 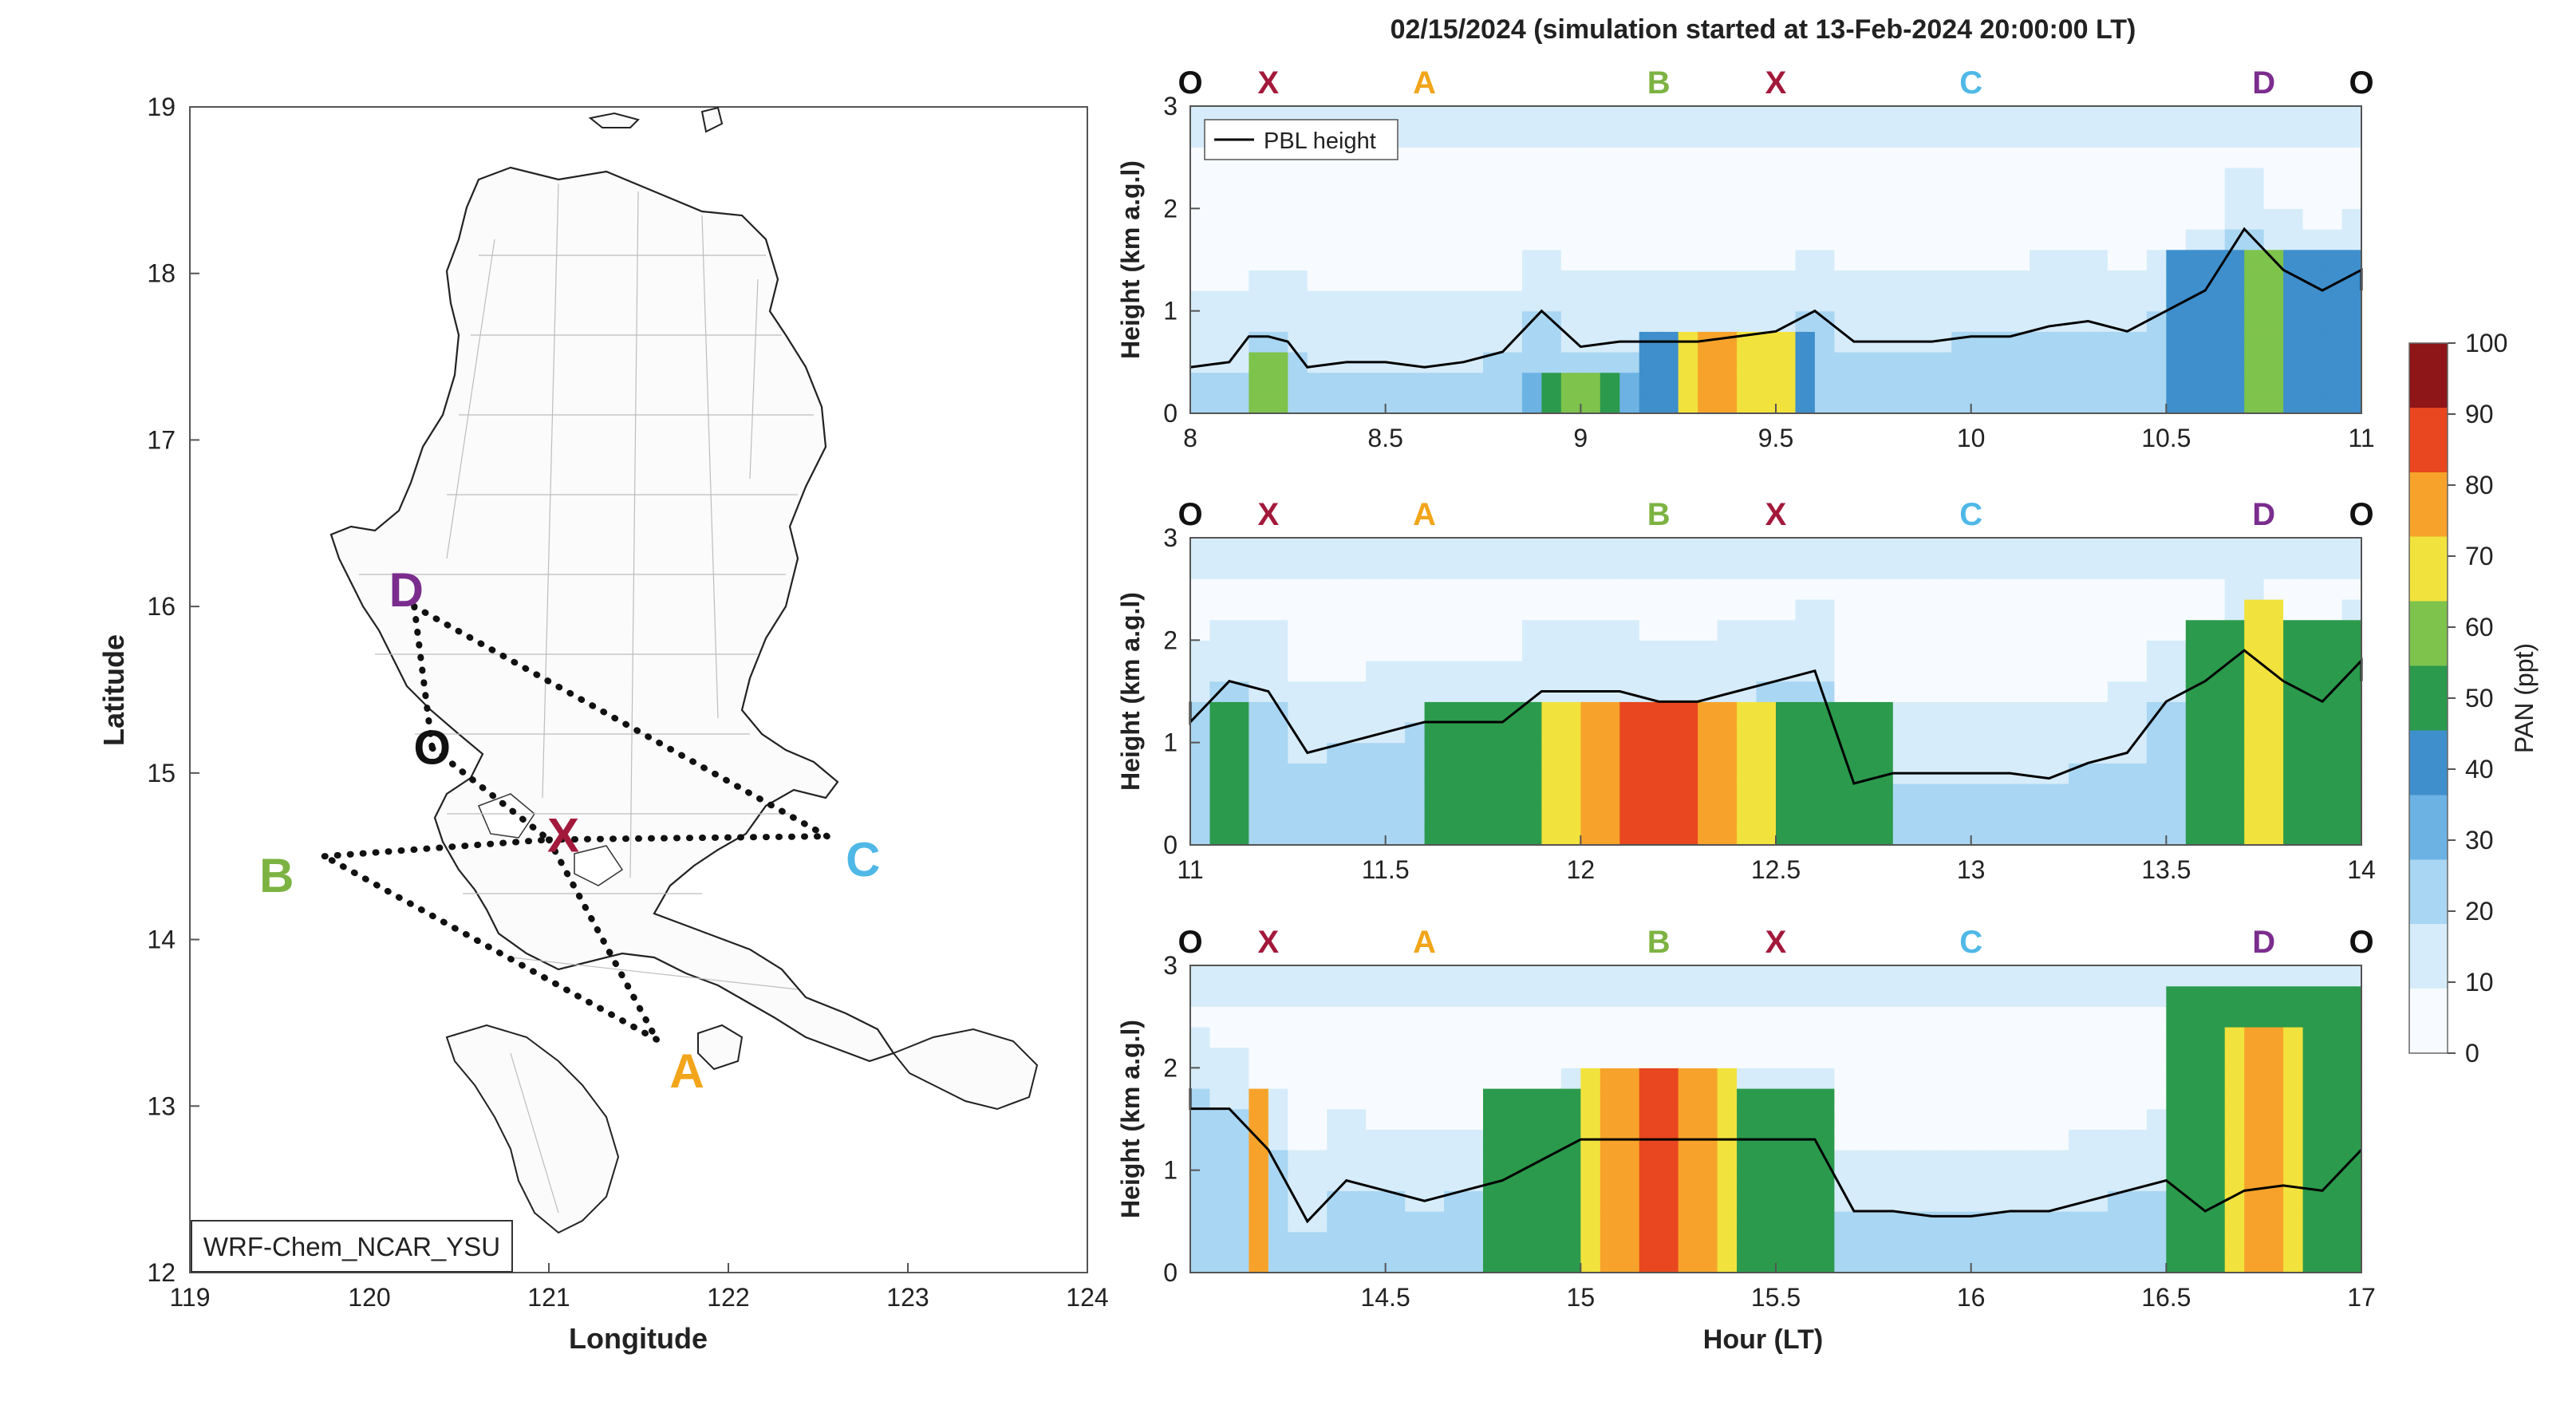 What do you see at coordinates (2479, 627) in the screenshot?
I see `colorbar-tick-label: 60` at bounding box center [2479, 627].